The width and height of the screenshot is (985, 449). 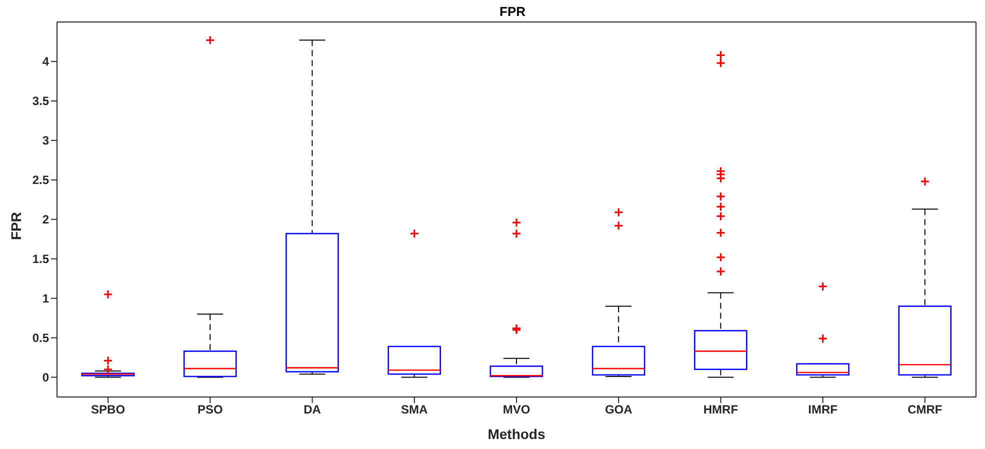 I want to click on y-tick-label: 3, so click(x=46, y=141).